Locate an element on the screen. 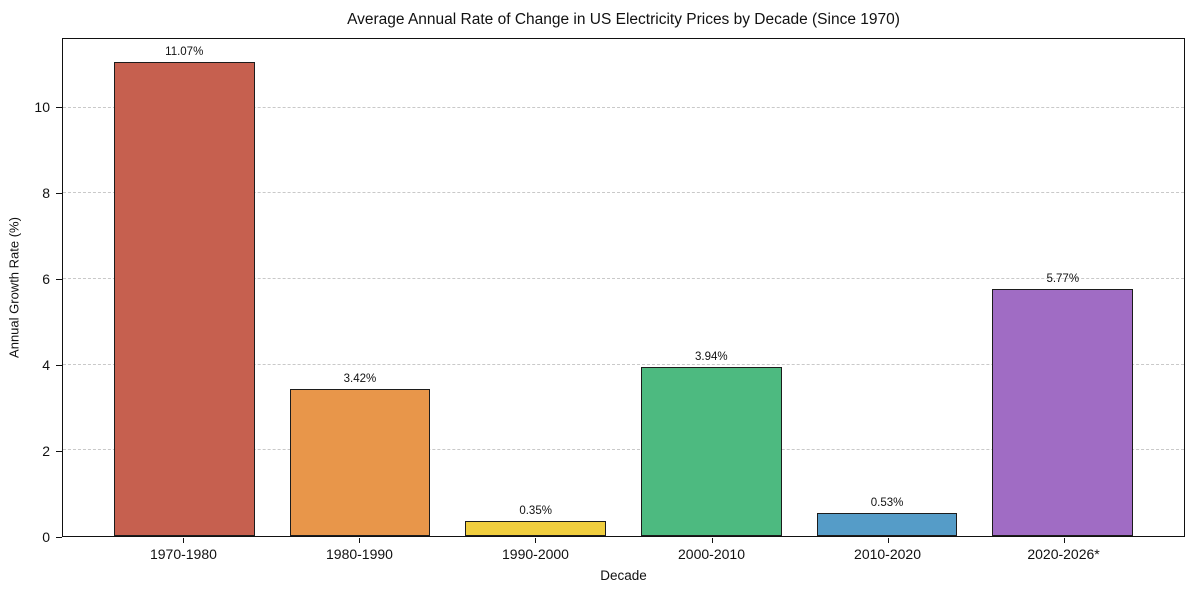 The width and height of the screenshot is (1200, 600). bar-value-label: 5.77% is located at coordinates (1063, 278).